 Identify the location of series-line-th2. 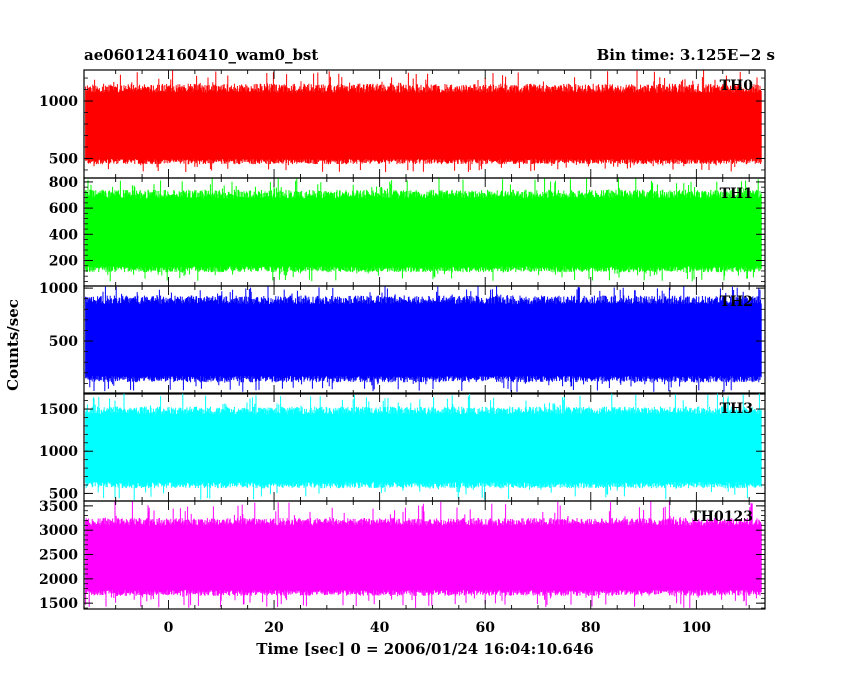
(423, 339).